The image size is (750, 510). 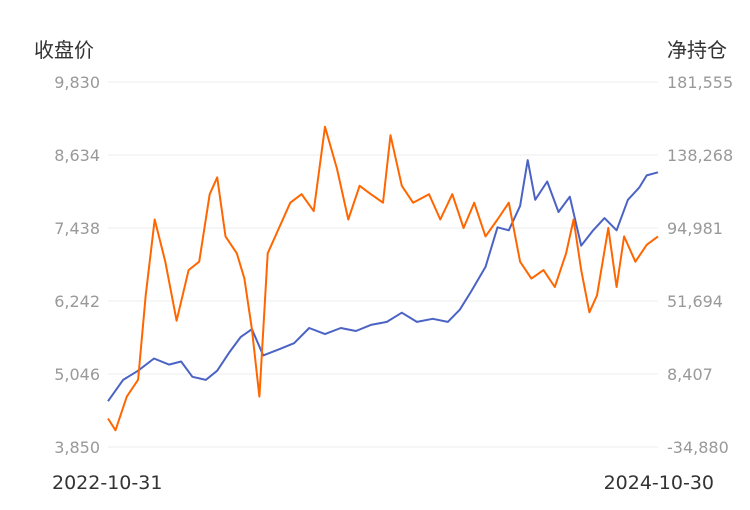 I want to click on left-y-tick-label: 5,046, so click(x=77, y=374).